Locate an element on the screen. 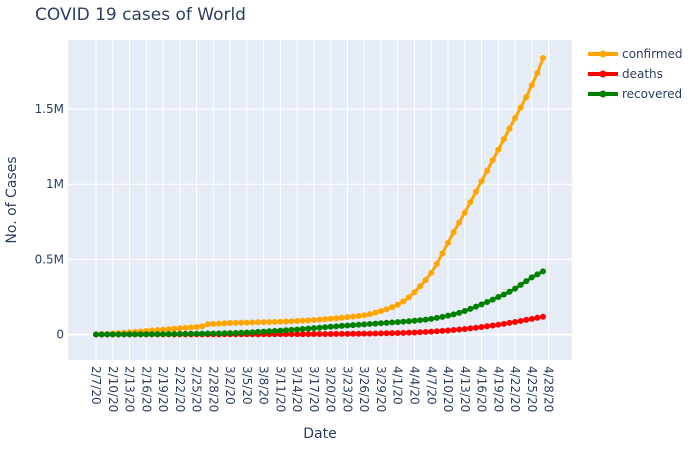 The image size is (700, 450). x-tick-label: 4/22/20 is located at coordinates (515, 389).